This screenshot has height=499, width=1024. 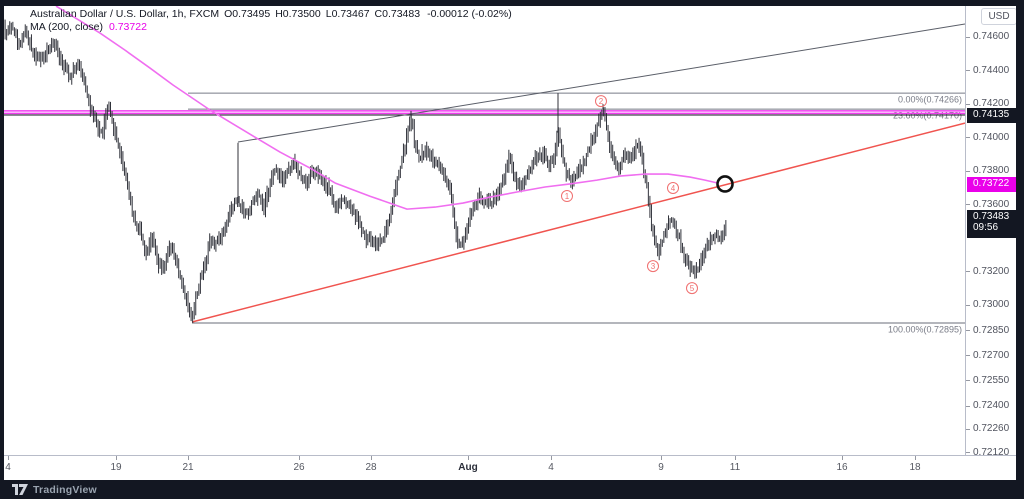 I want to click on time-tick-label: 26, so click(x=299, y=467).